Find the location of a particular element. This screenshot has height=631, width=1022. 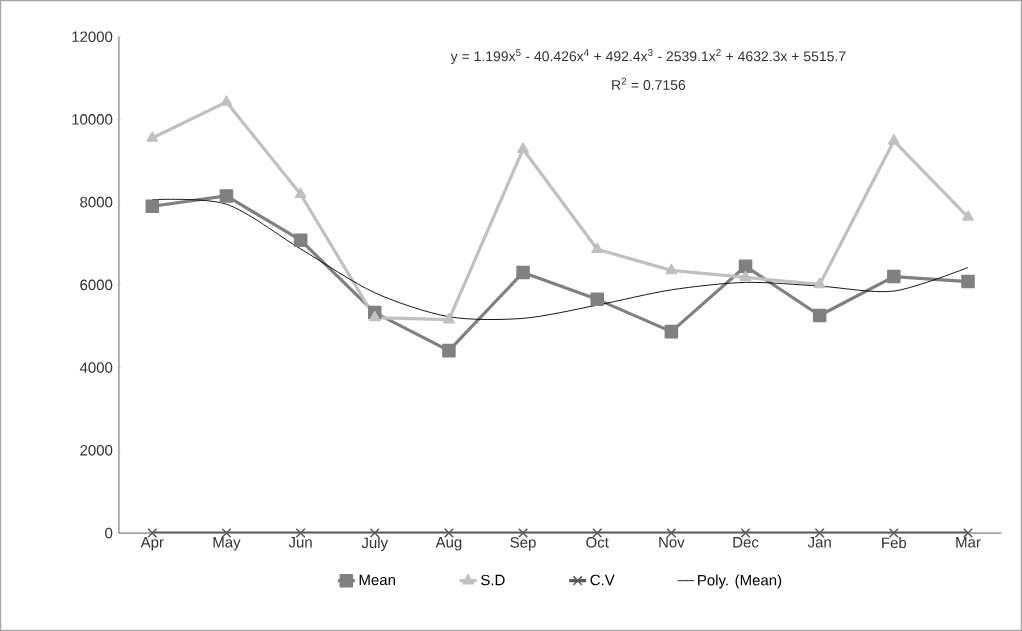

annotation: R$^{2}$ = 0.7156 is located at coordinates (649, 83).